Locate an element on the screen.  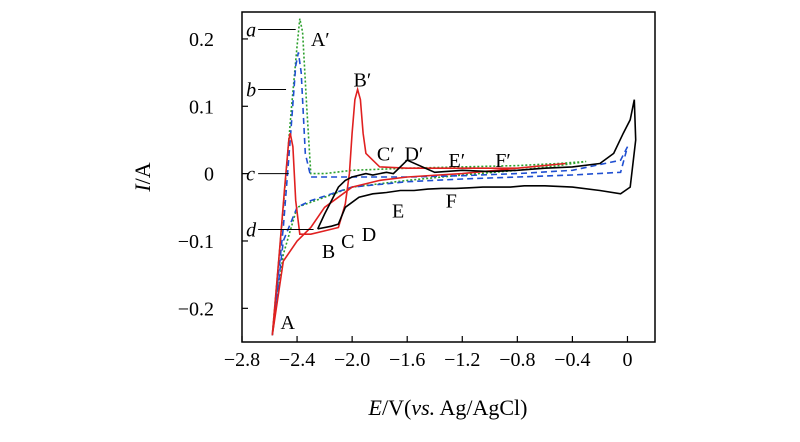
y-tick-label: 0 is located at coordinates (209, 175).